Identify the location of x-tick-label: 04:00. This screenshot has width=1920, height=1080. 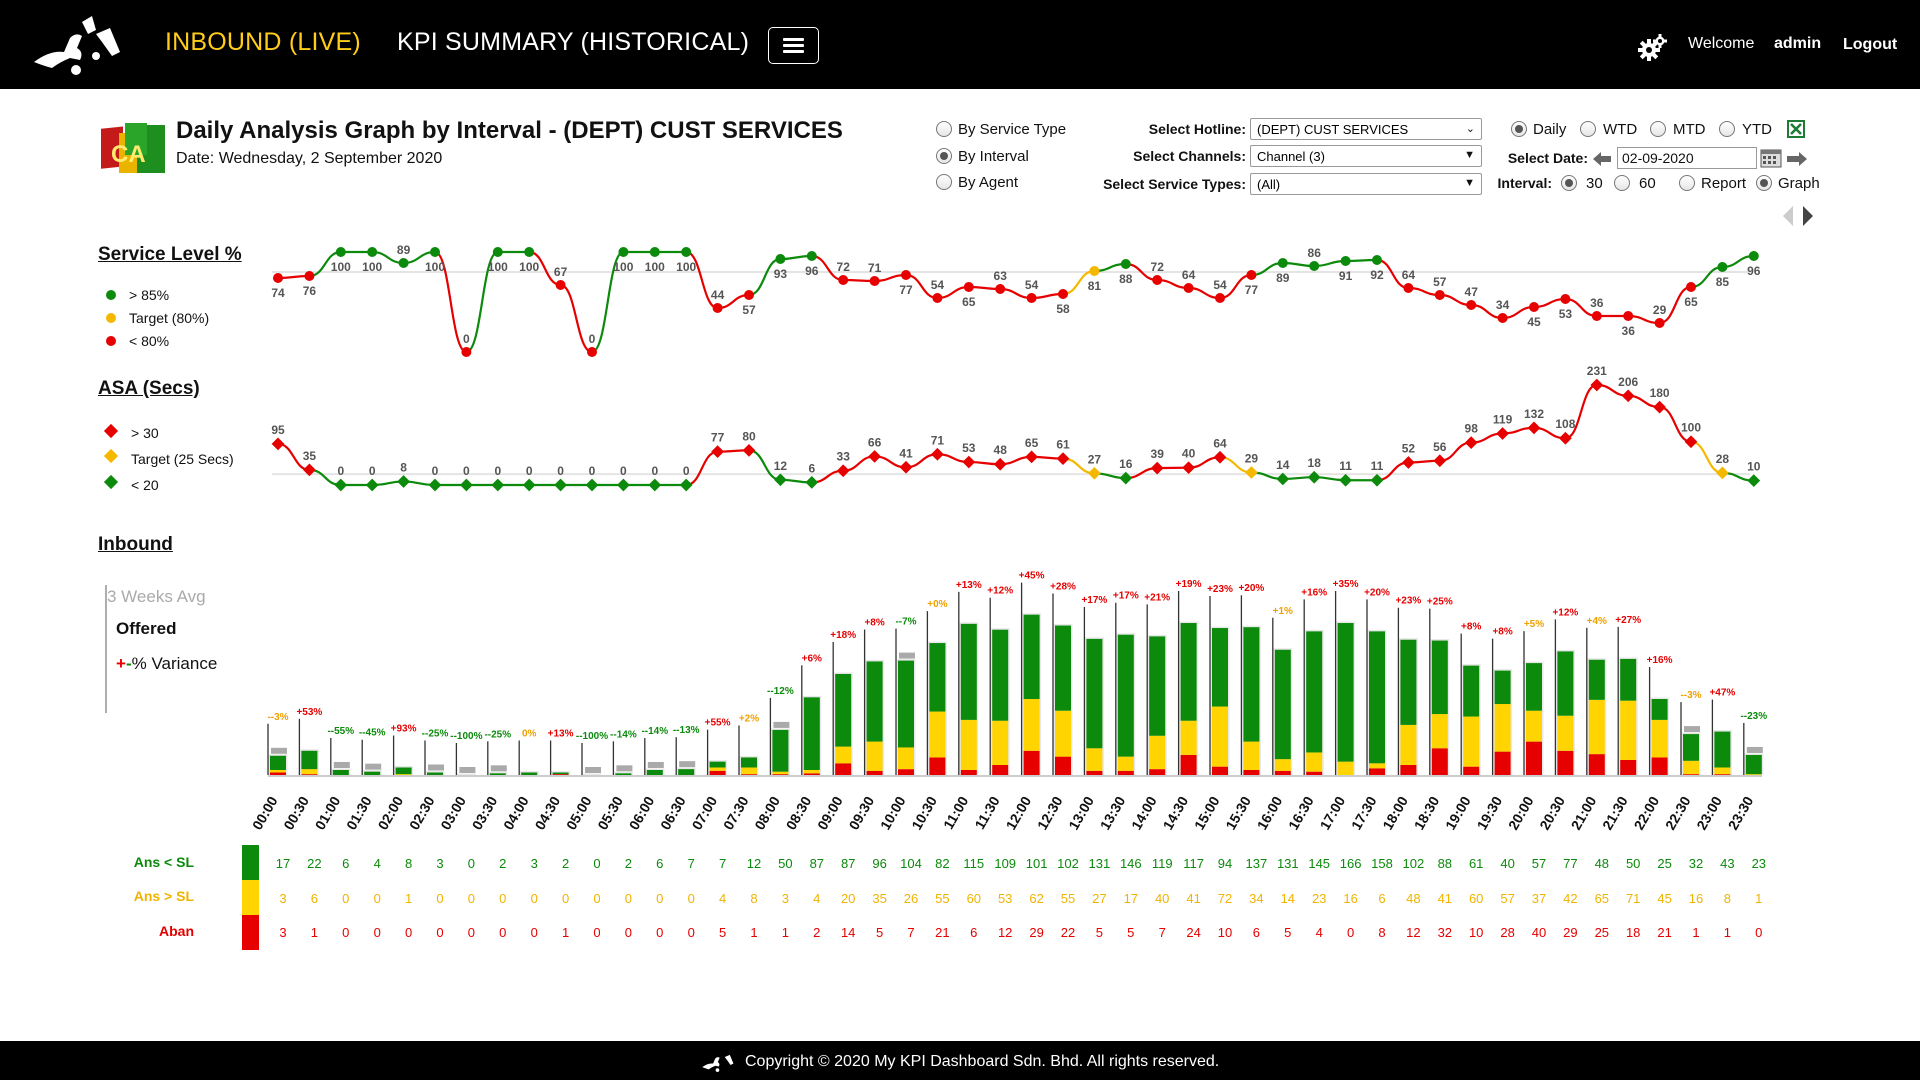
(516, 812).